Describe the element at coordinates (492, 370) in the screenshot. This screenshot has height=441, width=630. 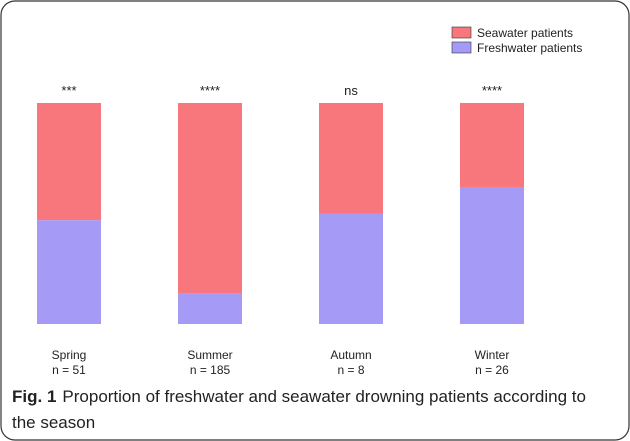
I see `sample-size-label: n = 26` at that location.